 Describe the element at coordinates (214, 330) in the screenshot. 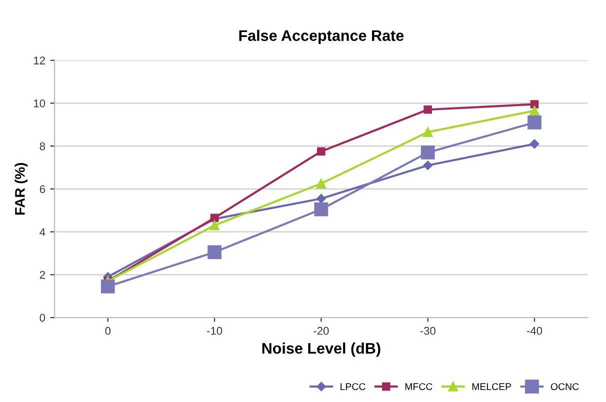

I see `x-tick-label: -10` at that location.